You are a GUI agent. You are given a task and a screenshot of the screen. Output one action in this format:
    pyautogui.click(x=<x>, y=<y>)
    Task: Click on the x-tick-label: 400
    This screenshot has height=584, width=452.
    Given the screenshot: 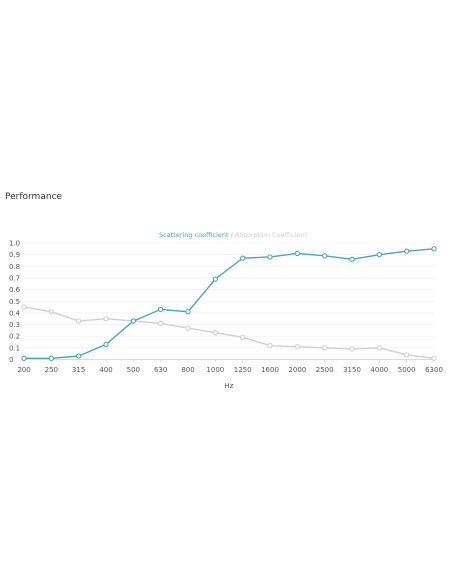 What is the action you would take?
    pyautogui.click(x=105, y=370)
    